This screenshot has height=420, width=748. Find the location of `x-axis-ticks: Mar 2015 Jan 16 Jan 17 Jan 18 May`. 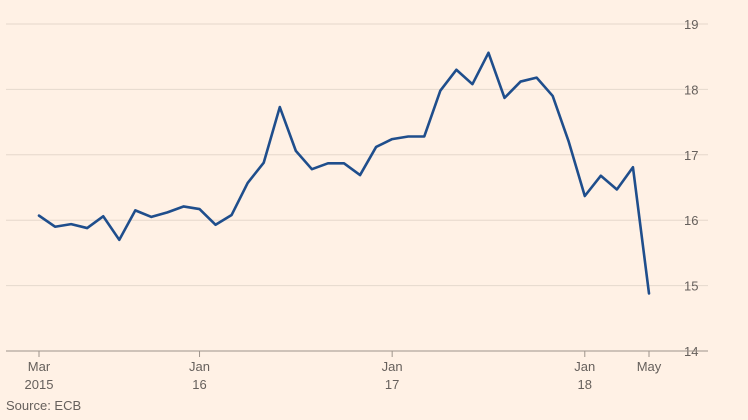

x-axis-ticks: Mar 2015 Jan 16 Jan 17 Jan 18 May is located at coordinates (343, 371).